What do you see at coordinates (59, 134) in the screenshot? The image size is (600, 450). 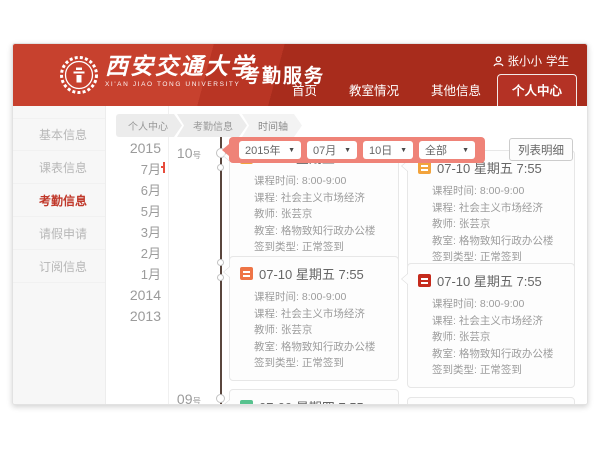 I see `sidebar-item-basic-info: 基本信息` at bounding box center [59, 134].